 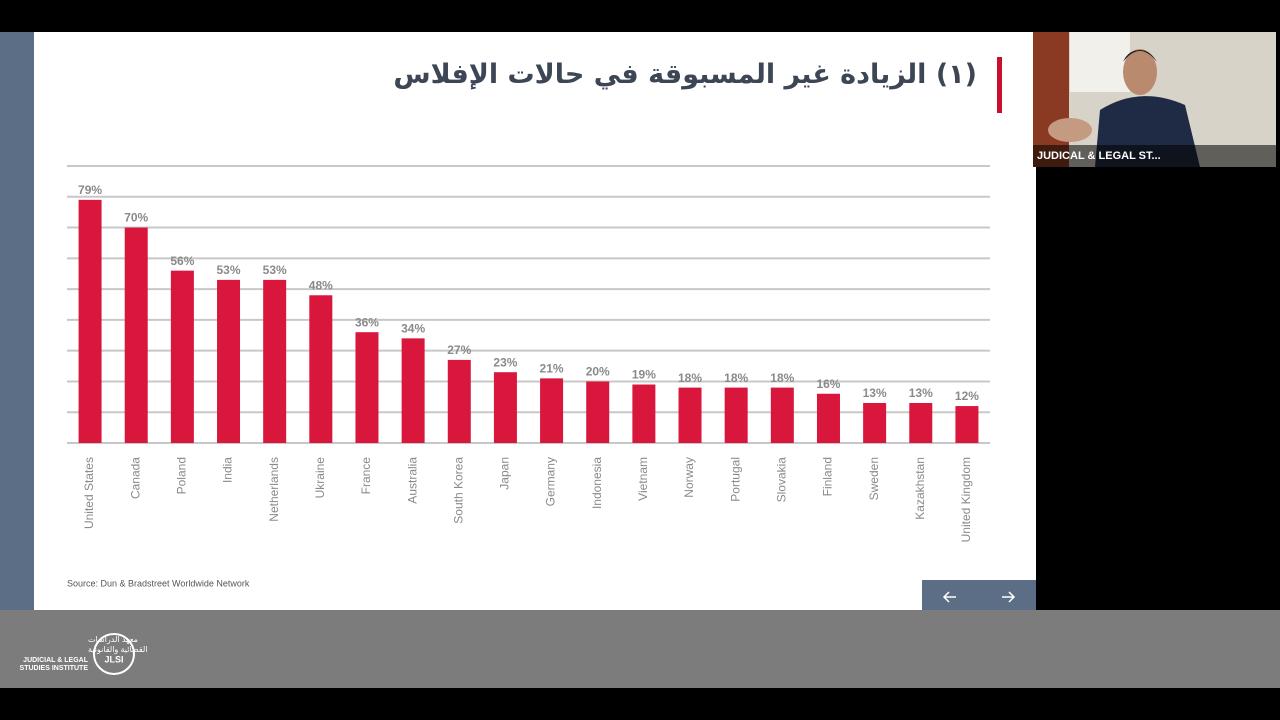 I want to click on data-label: 48%, so click(x=321, y=285).